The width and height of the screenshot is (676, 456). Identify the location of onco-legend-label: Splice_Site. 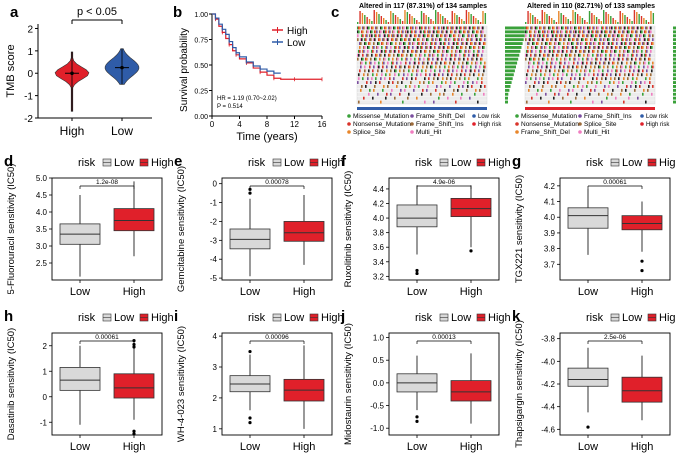
(369, 132).